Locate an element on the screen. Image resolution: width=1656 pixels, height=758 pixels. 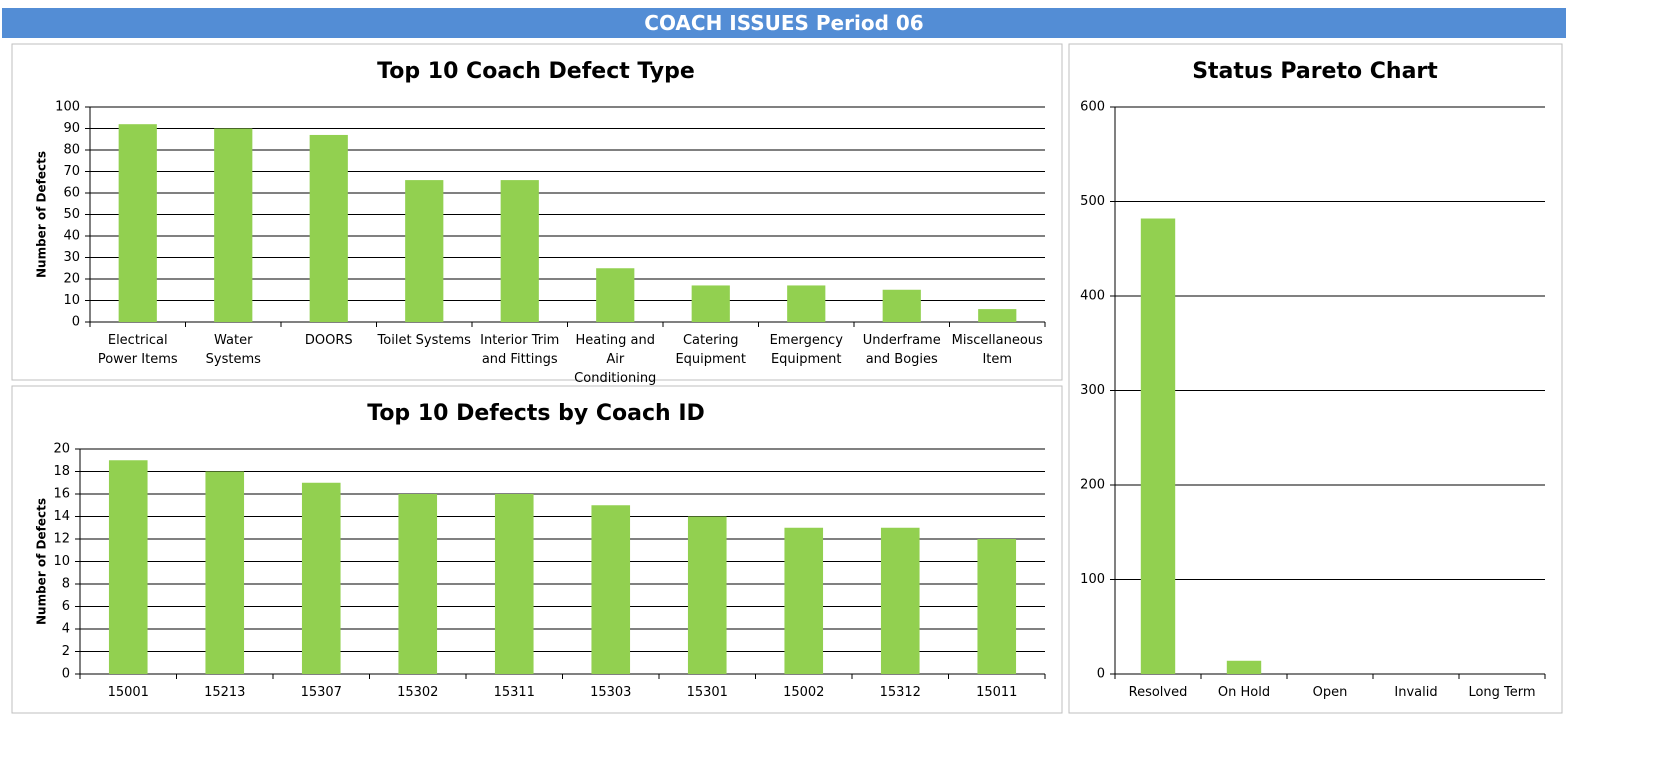
x-tick-label: 15001 is located at coordinates (128, 692).